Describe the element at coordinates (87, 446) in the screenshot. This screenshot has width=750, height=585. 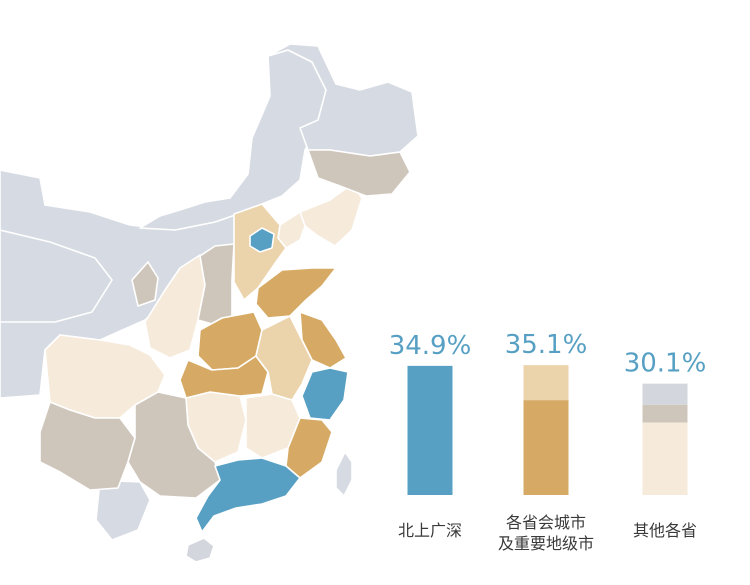
I see `map-region-yunnan` at that location.